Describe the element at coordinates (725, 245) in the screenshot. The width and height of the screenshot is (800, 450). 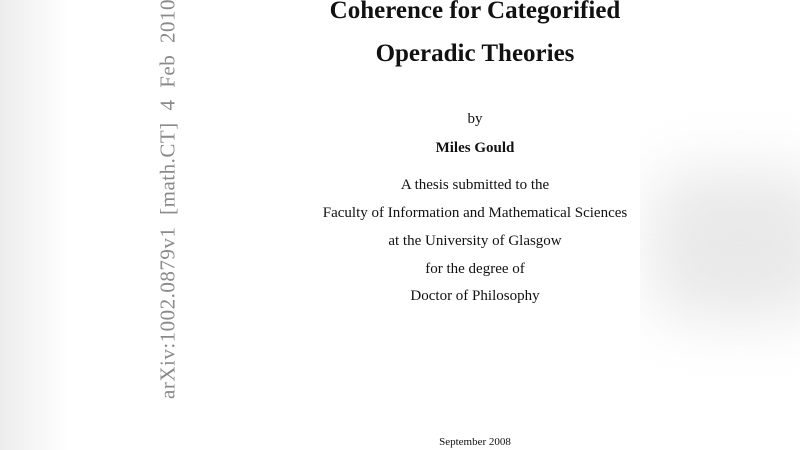
I see `background-shadow` at that location.